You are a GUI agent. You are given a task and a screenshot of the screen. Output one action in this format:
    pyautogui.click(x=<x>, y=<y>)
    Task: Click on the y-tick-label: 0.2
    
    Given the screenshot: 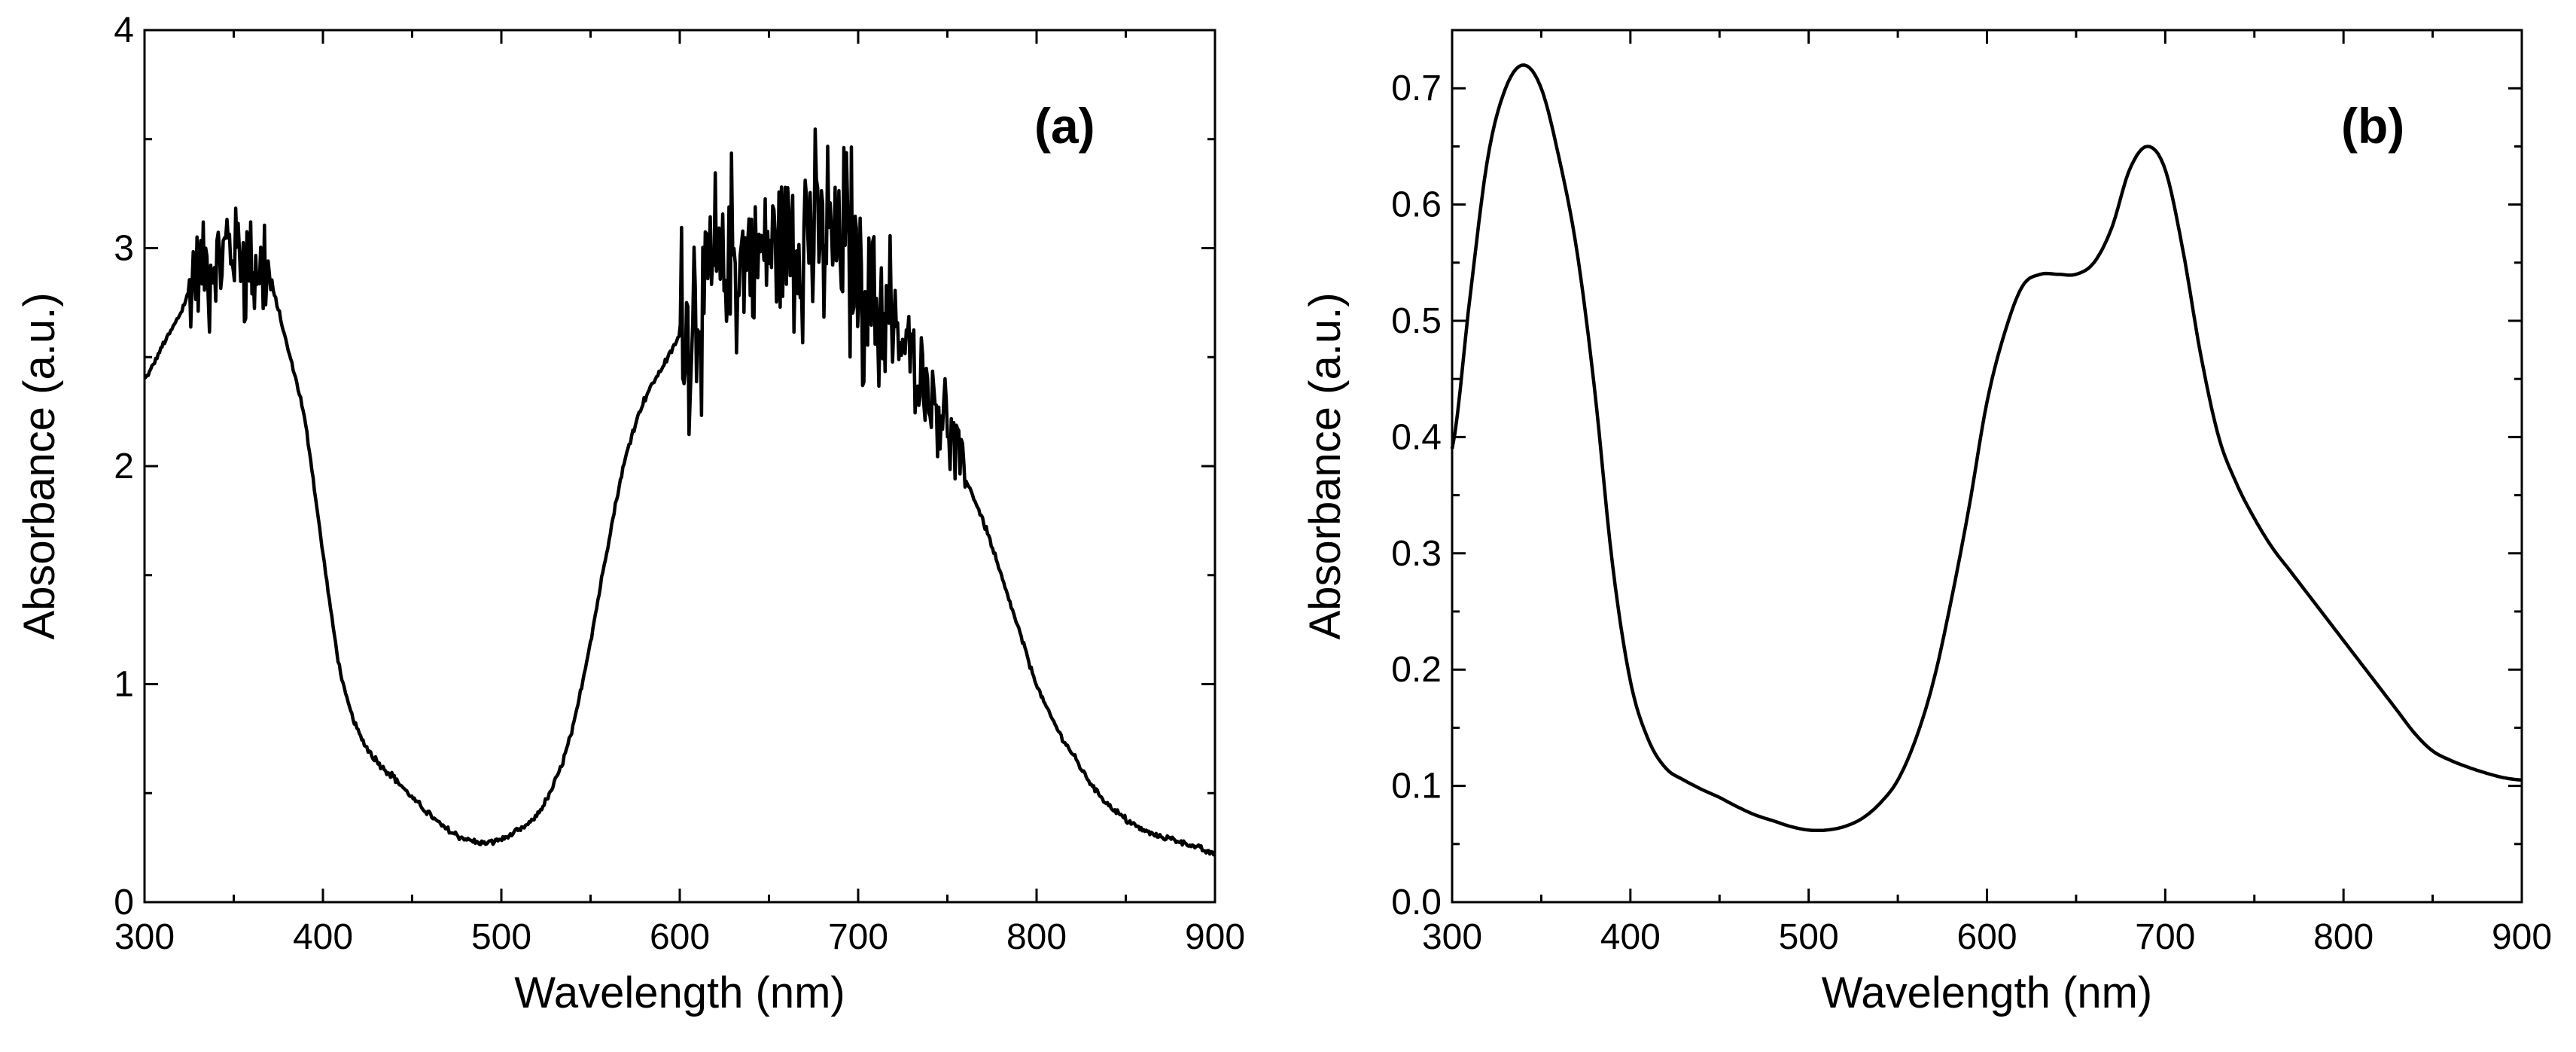 What is the action you would take?
    pyautogui.click(x=1417, y=670)
    